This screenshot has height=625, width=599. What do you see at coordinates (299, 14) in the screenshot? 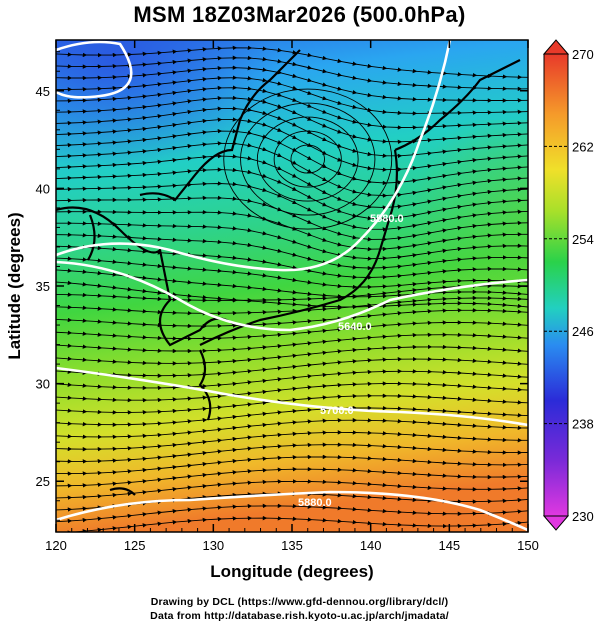
I see `map-title: MSM 18Z03Mar2026 (500.0hPa)` at bounding box center [299, 14].